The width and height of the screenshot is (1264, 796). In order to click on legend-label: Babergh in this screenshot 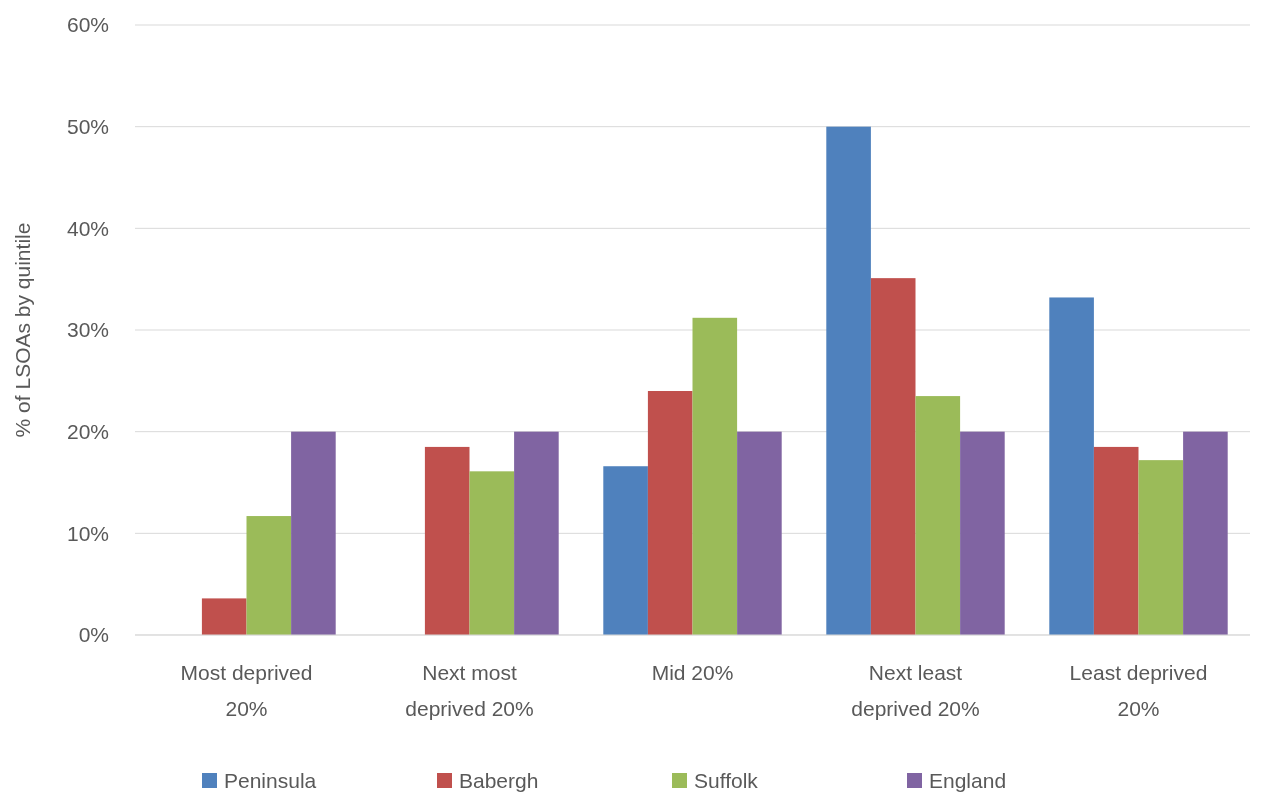, I will do `click(499, 781)`.